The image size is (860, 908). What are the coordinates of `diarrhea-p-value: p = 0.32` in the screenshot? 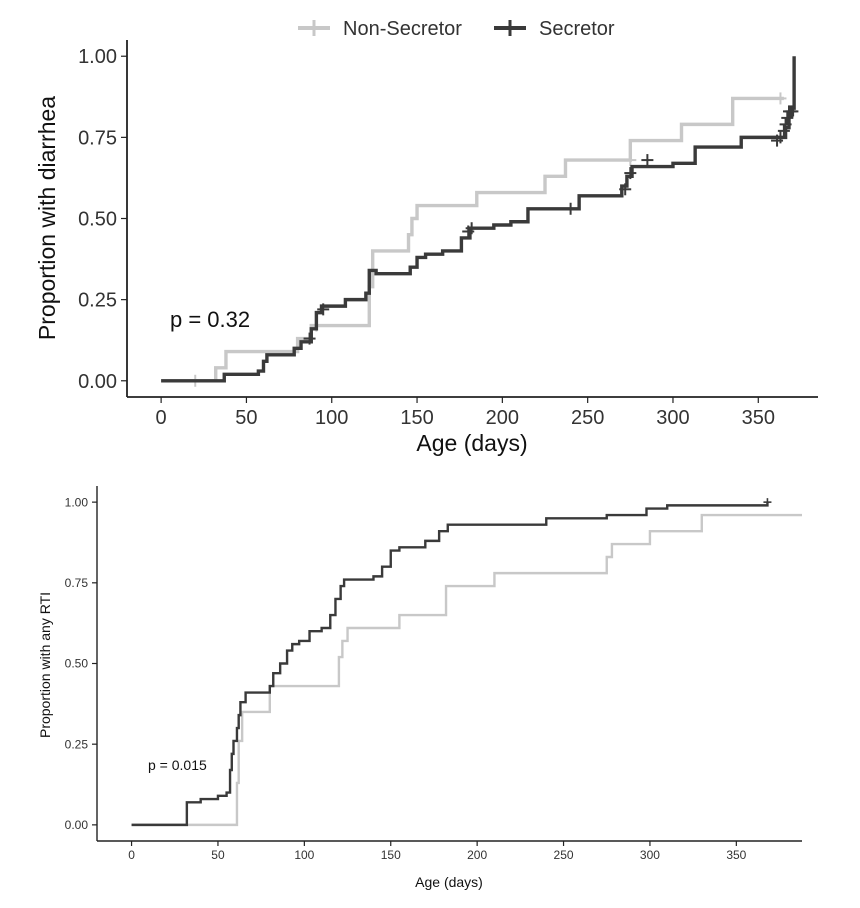 It's located at (210, 319).